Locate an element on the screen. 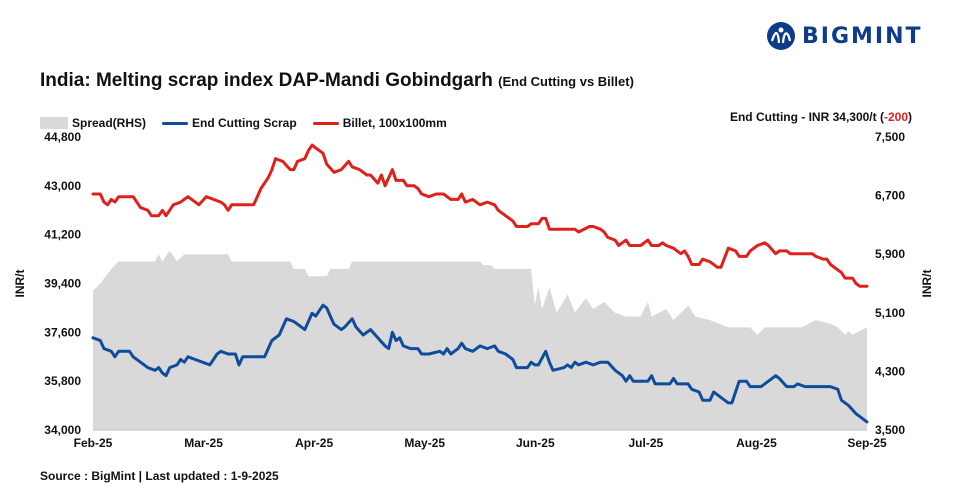  chart-subtitle: (End Cutting vs Billet) is located at coordinates (566, 81).